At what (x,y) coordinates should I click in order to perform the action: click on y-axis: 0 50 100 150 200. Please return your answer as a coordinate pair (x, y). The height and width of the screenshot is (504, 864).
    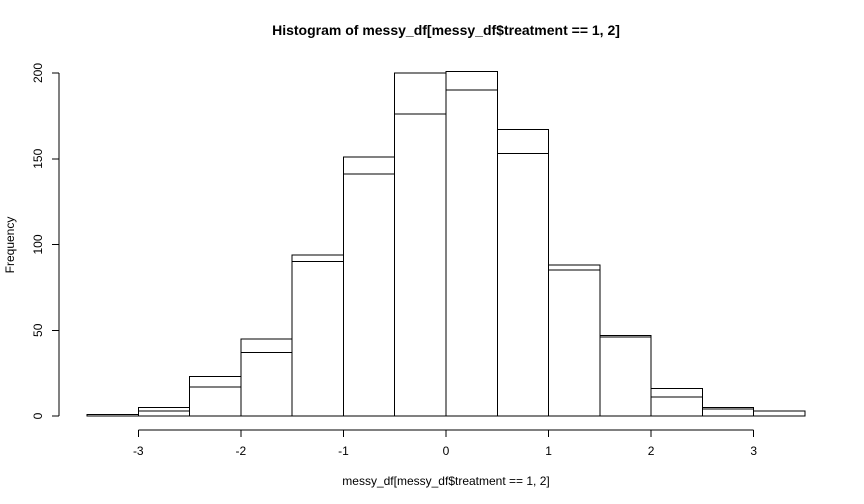
    Looking at the image, I should click on (45, 241).